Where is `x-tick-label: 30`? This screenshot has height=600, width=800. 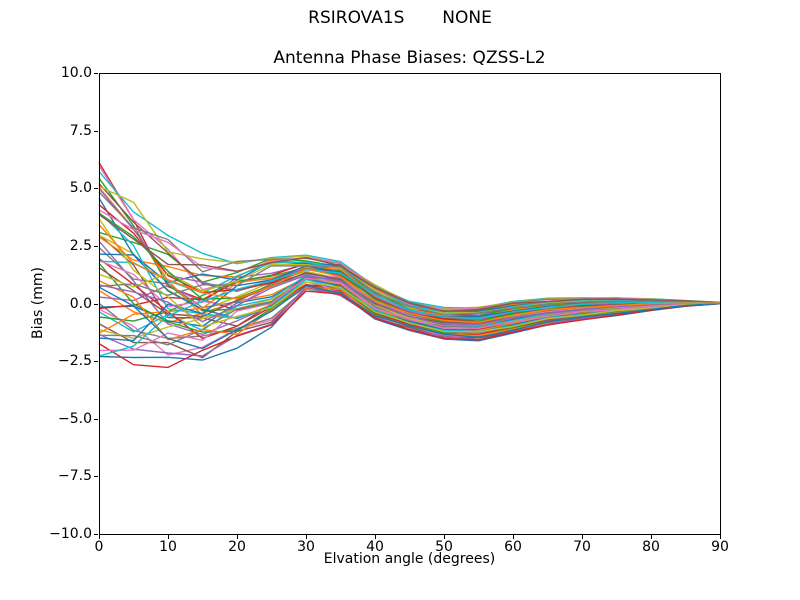 x-tick-label: 30 is located at coordinates (306, 547).